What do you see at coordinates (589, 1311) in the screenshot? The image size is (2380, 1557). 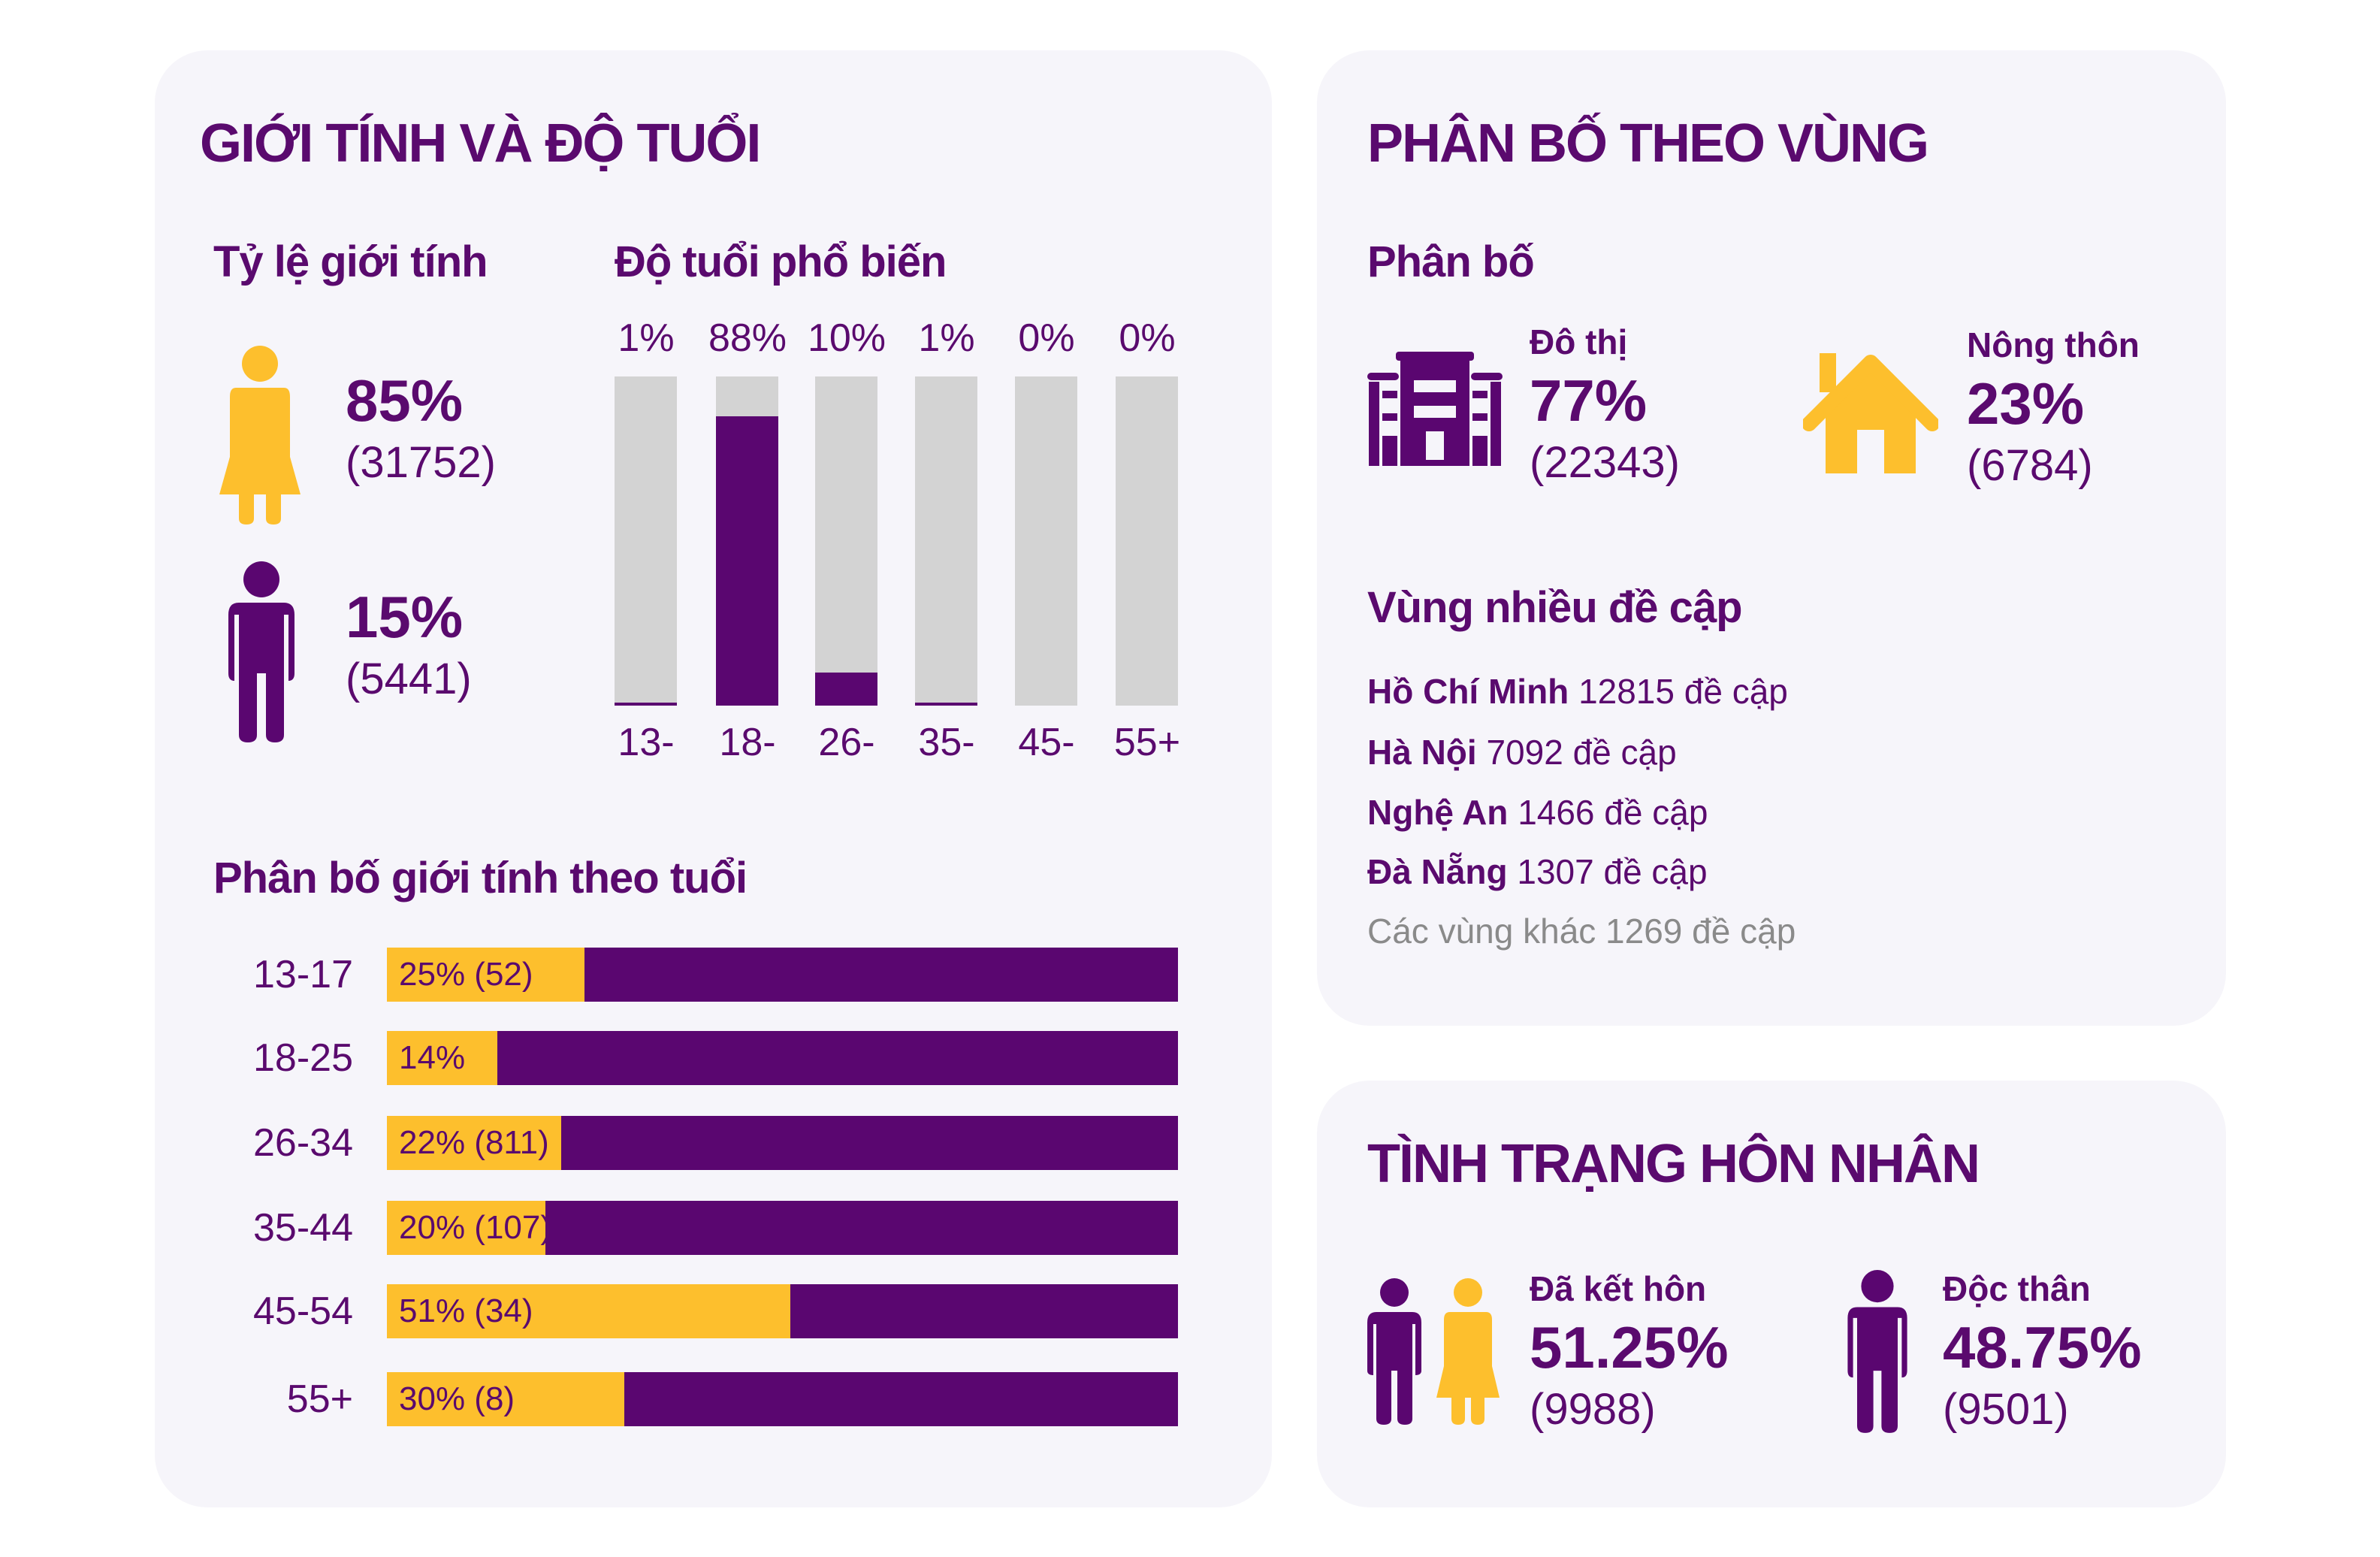 I see `female-share-segment: 51% (34)` at bounding box center [589, 1311].